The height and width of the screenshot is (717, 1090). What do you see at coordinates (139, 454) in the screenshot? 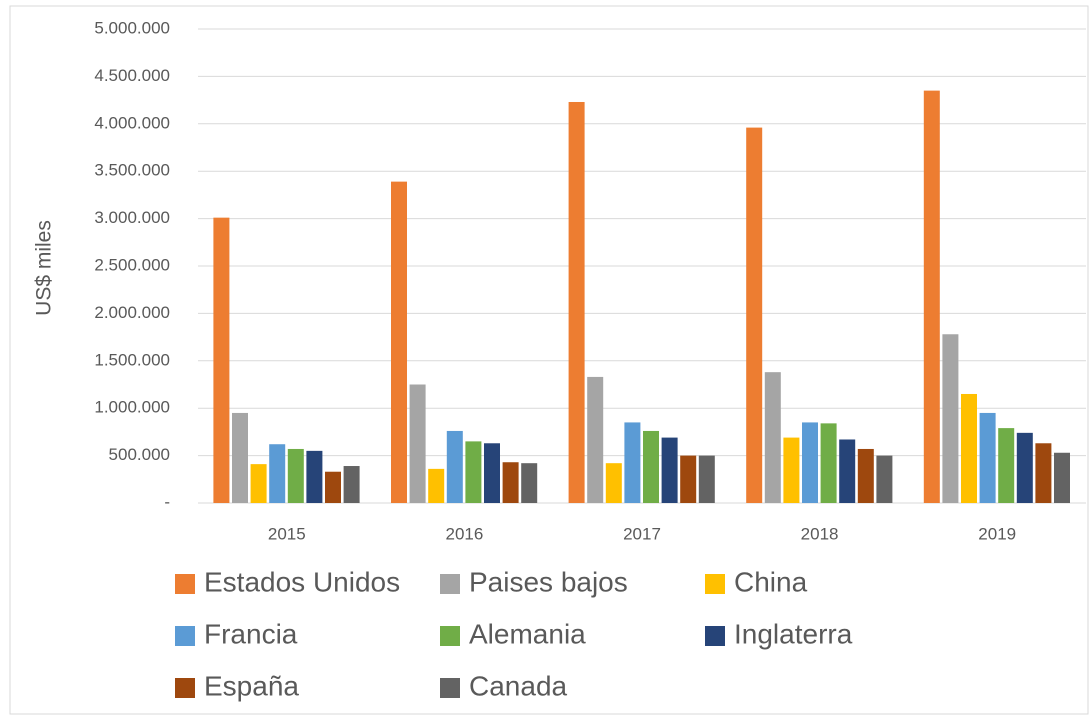
I see `y-tick-label: 500.000` at bounding box center [139, 454].